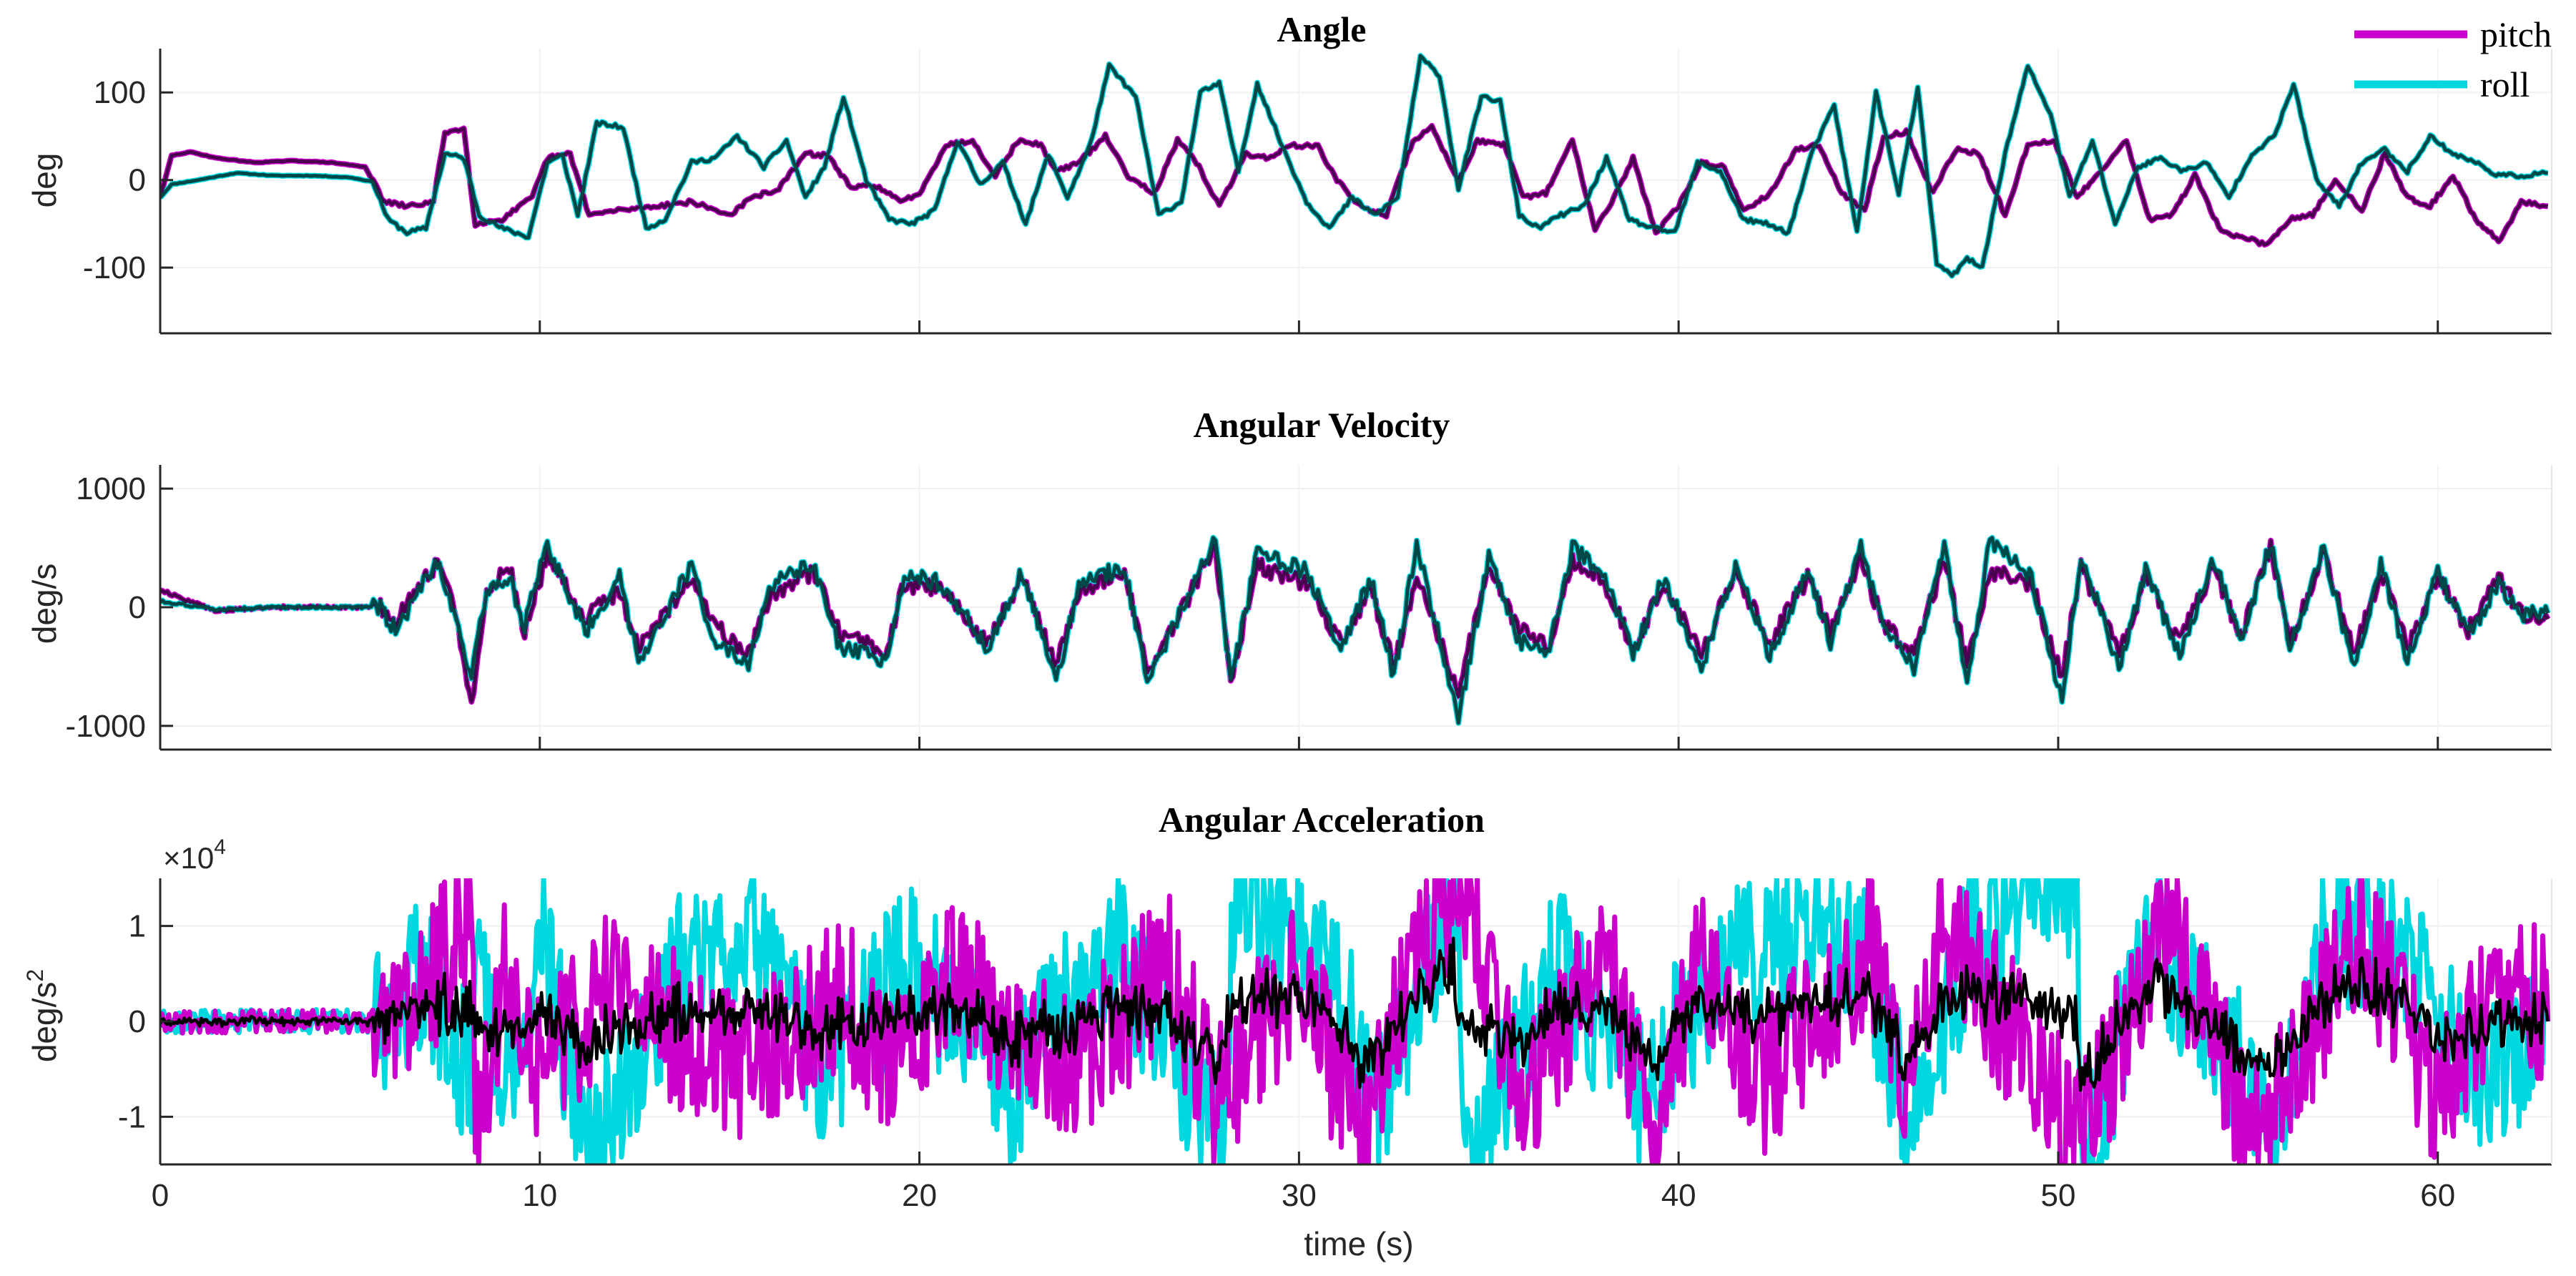  I want to click on angle-ylabel: deg, so click(44, 180).